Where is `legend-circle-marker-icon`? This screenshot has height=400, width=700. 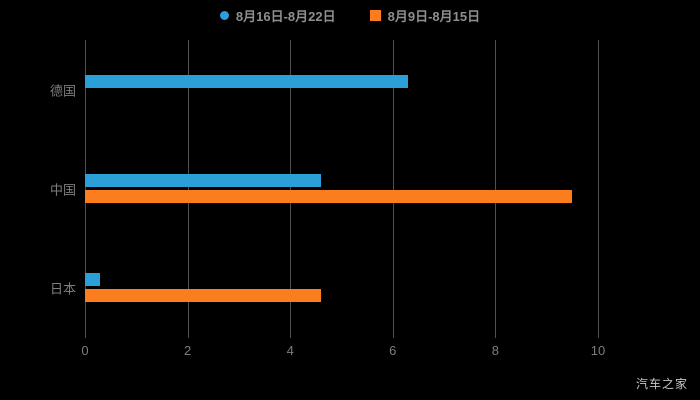
legend-circle-marker-icon is located at coordinates (224, 15).